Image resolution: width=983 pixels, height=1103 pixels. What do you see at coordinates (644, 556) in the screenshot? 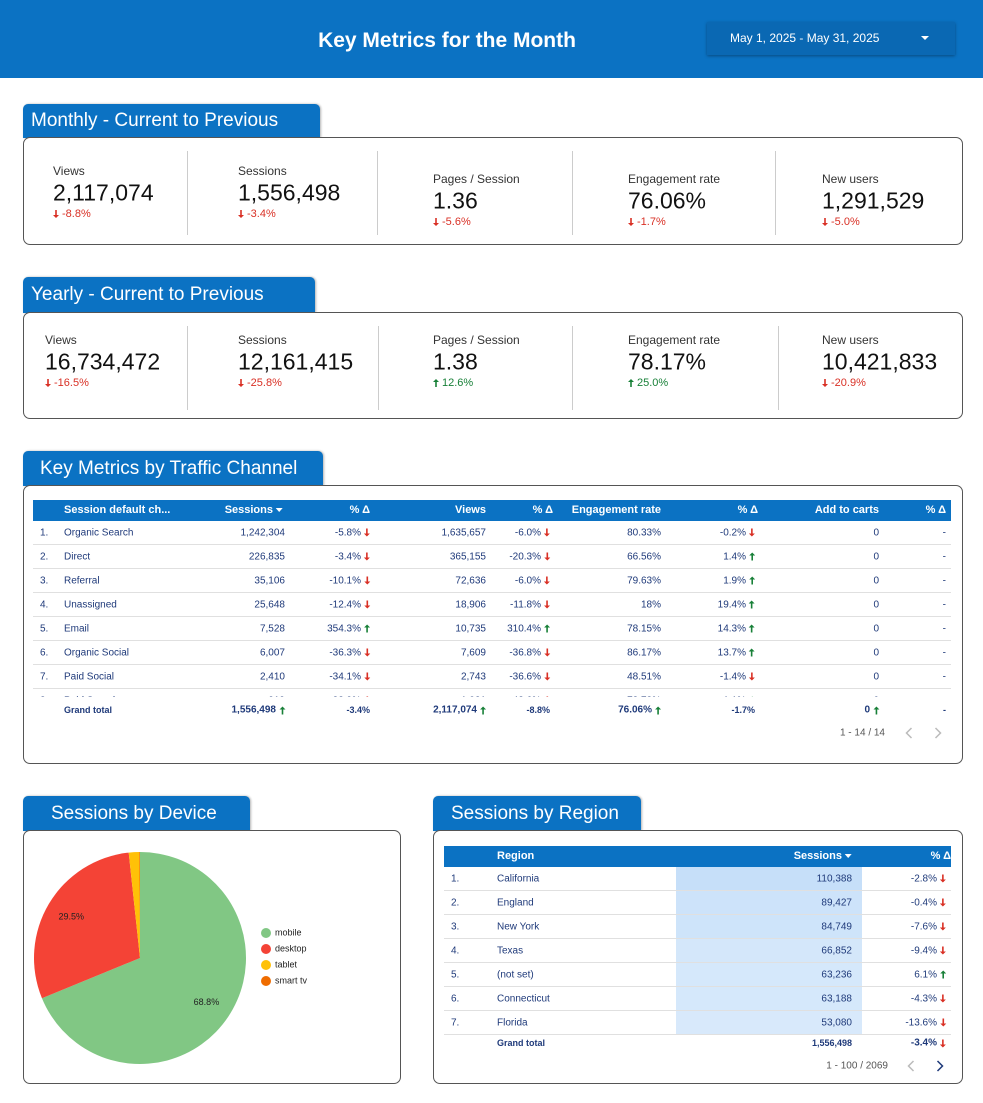
I see `table-cell: 66.56%` at bounding box center [644, 556].